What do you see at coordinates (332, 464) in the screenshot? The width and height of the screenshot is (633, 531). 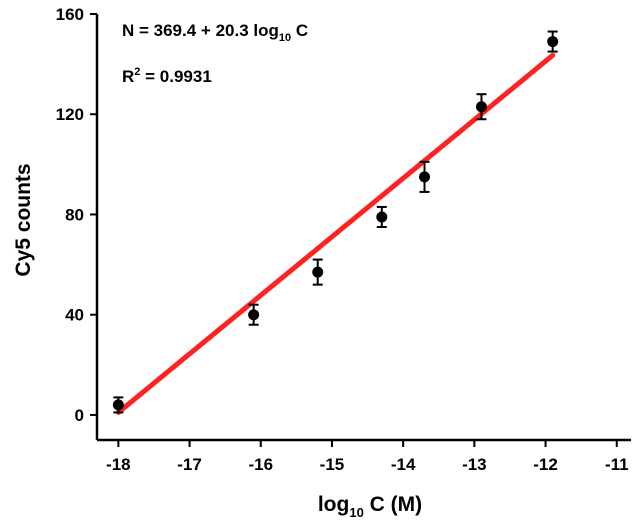 I see `x-tick-label: -15` at bounding box center [332, 464].